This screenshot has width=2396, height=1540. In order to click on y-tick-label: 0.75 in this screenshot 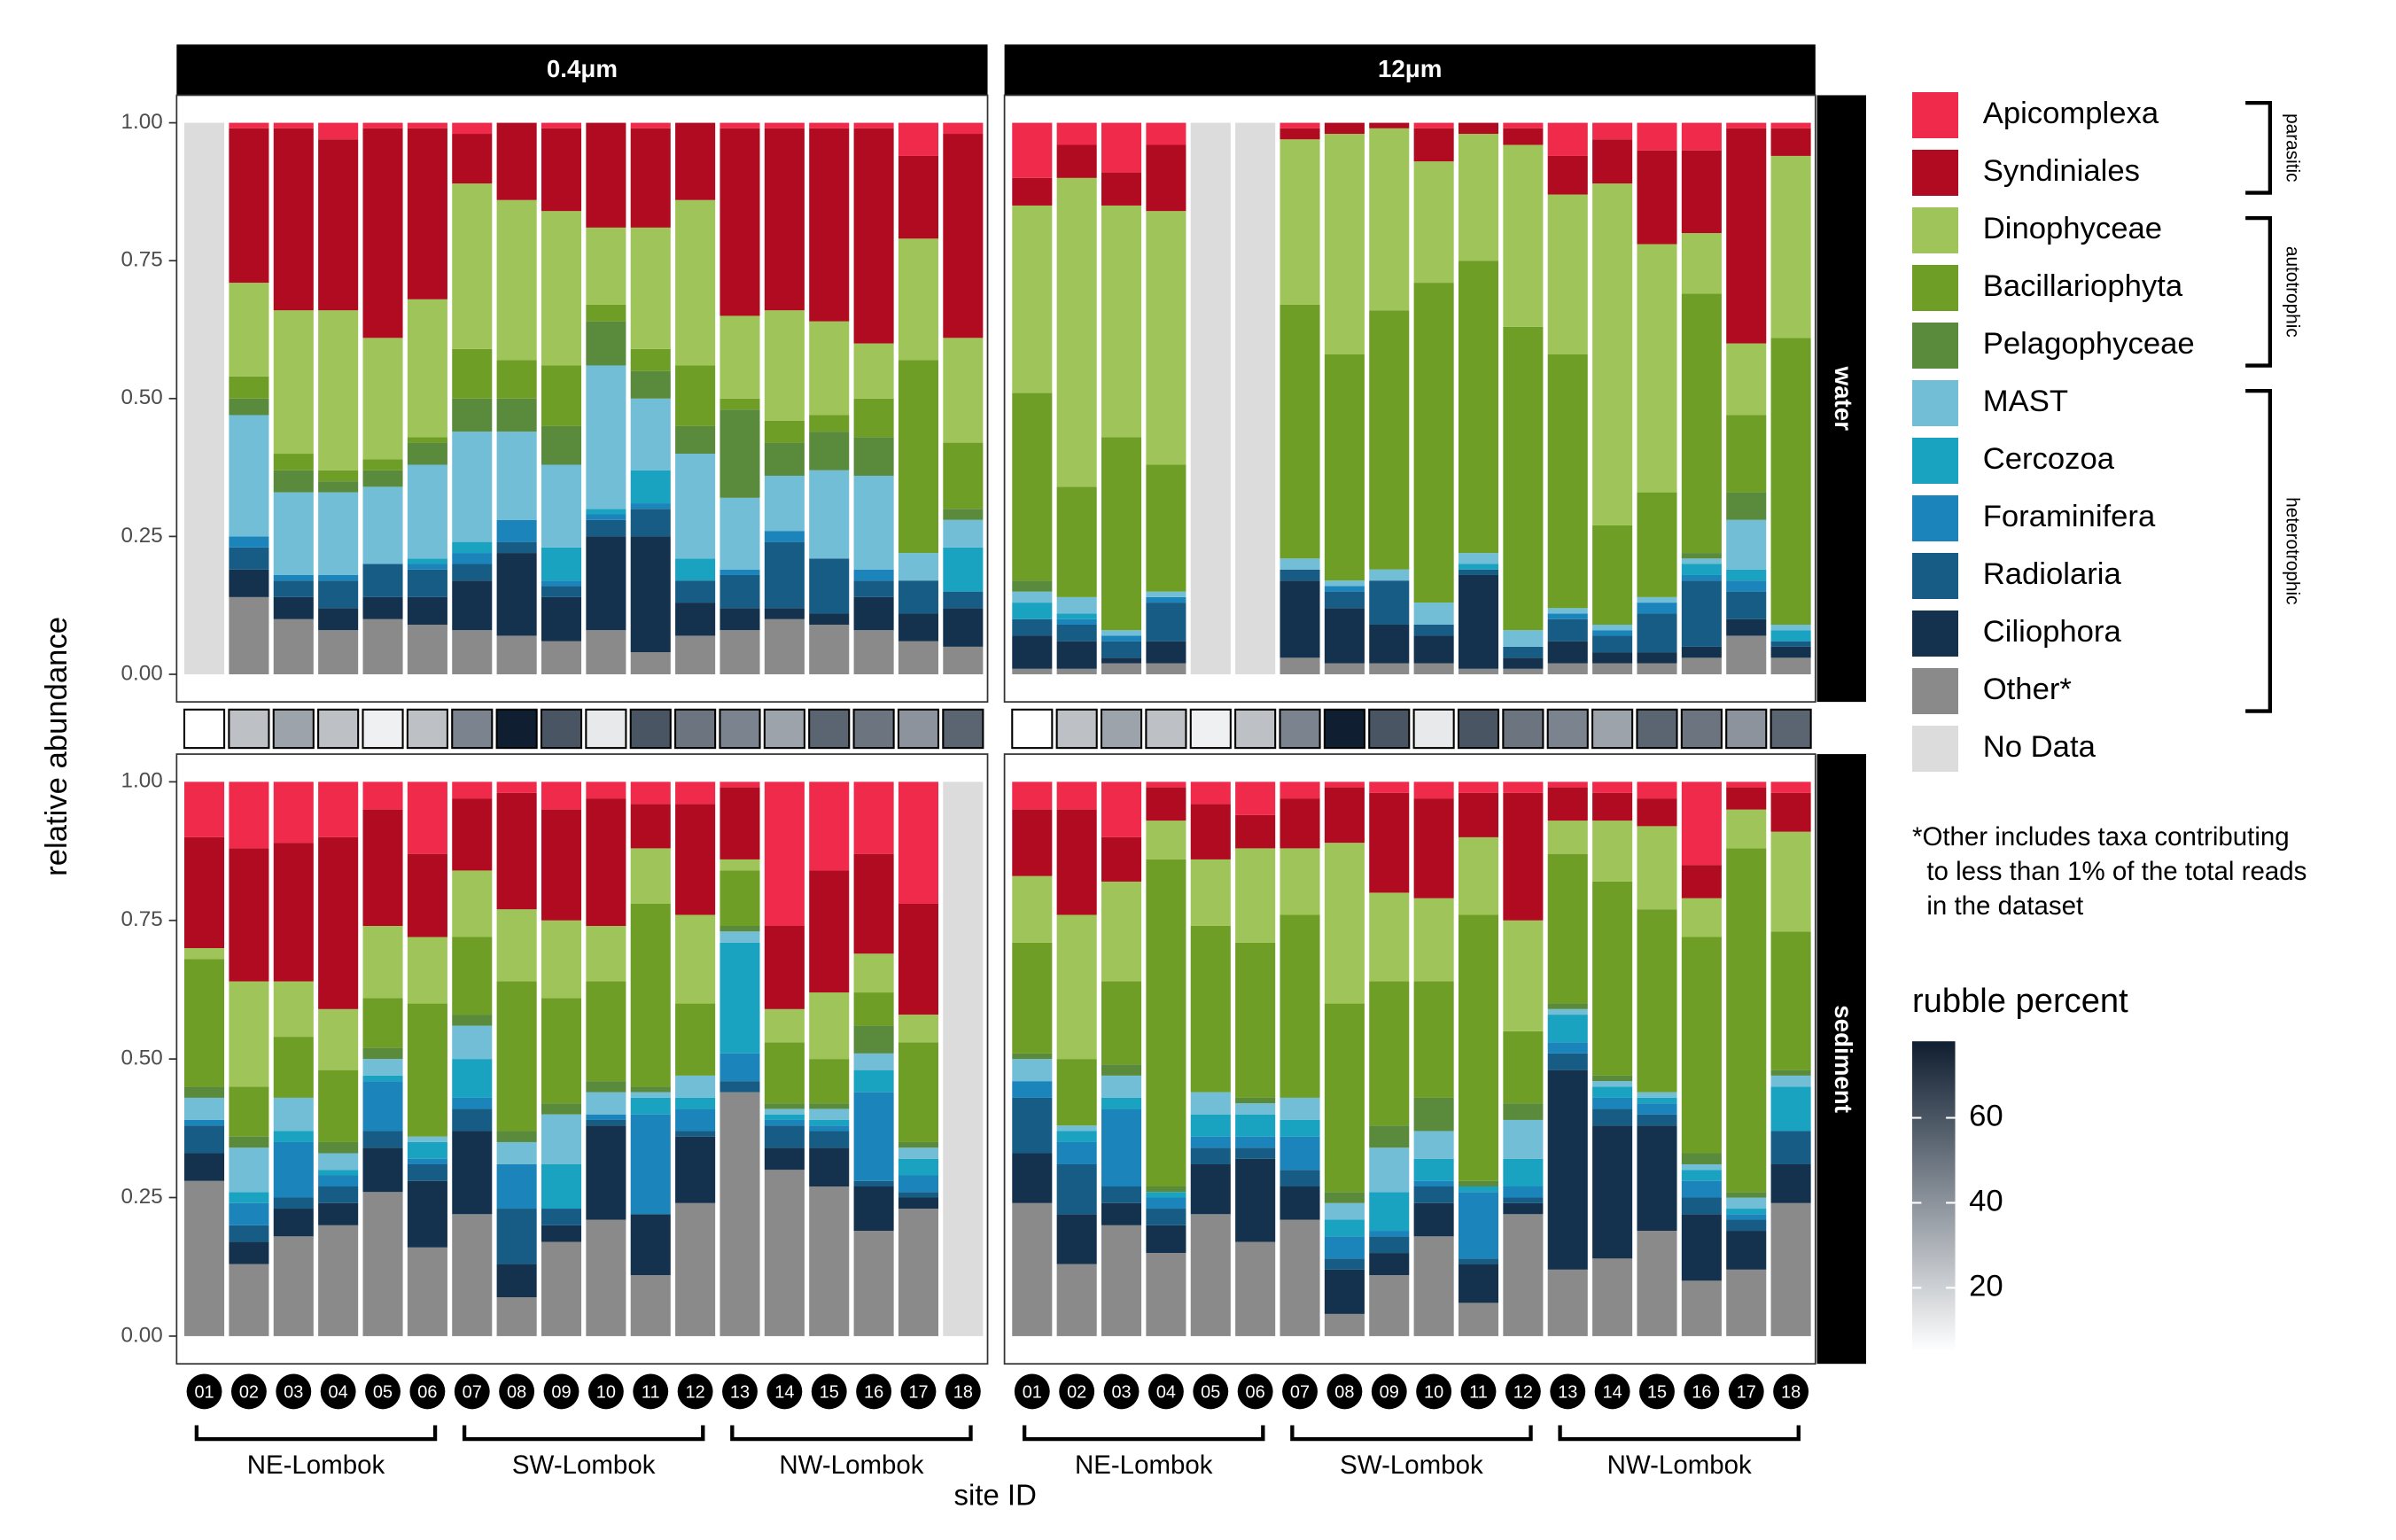, I will do `click(142, 919)`.